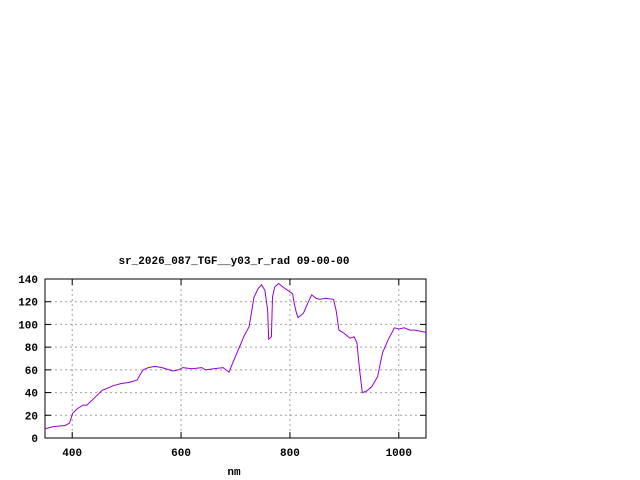 The image size is (640, 480). What do you see at coordinates (31, 395) in the screenshot?
I see `y-tick-label: 40` at bounding box center [31, 395].